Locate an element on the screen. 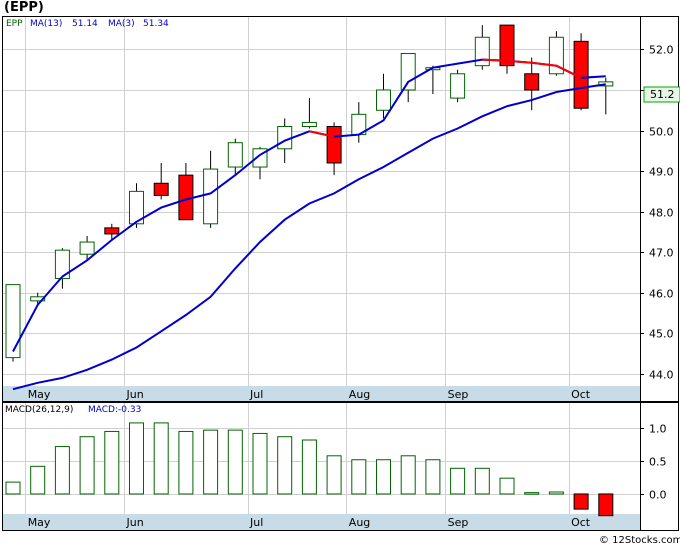 The height and width of the screenshot is (550, 680). price-x-tick-label: Sep is located at coordinates (458, 394).